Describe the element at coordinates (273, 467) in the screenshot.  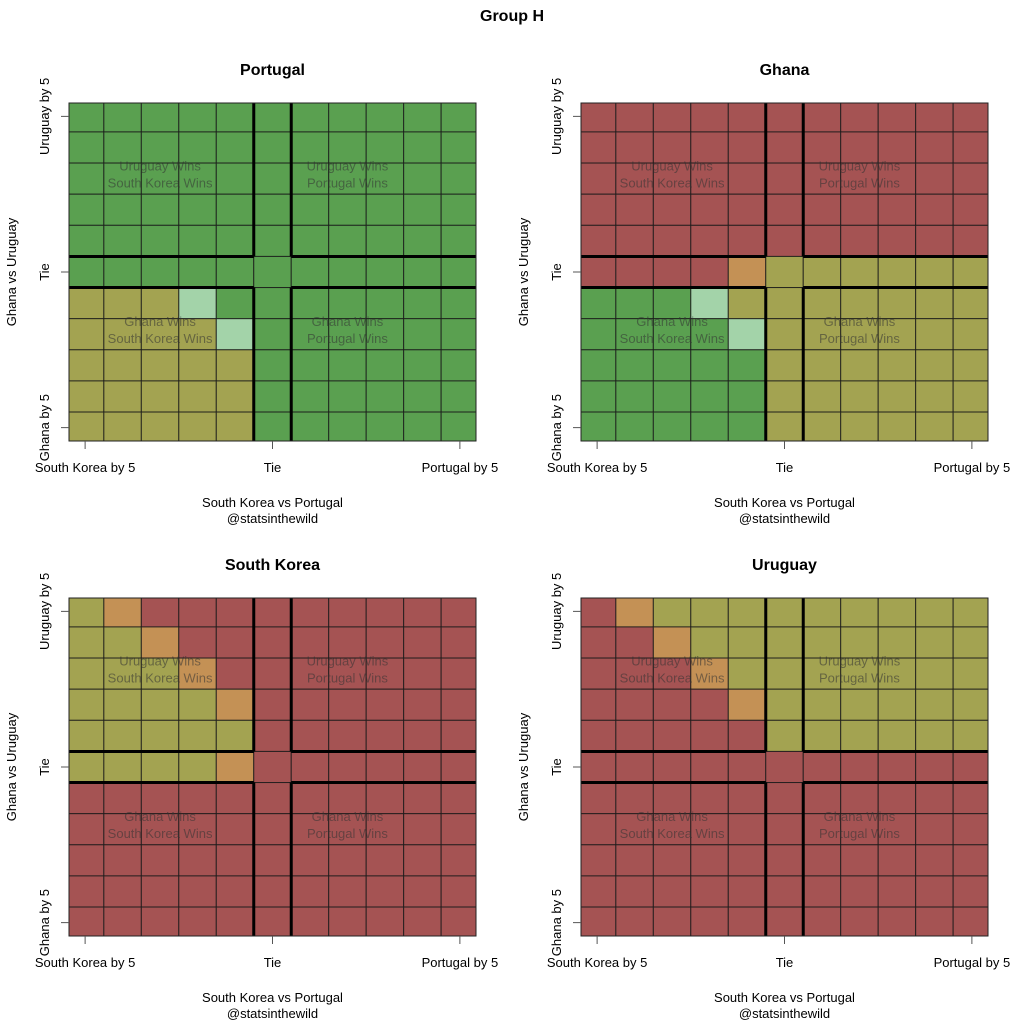
I see `x-tick-label: Tie` at that location.